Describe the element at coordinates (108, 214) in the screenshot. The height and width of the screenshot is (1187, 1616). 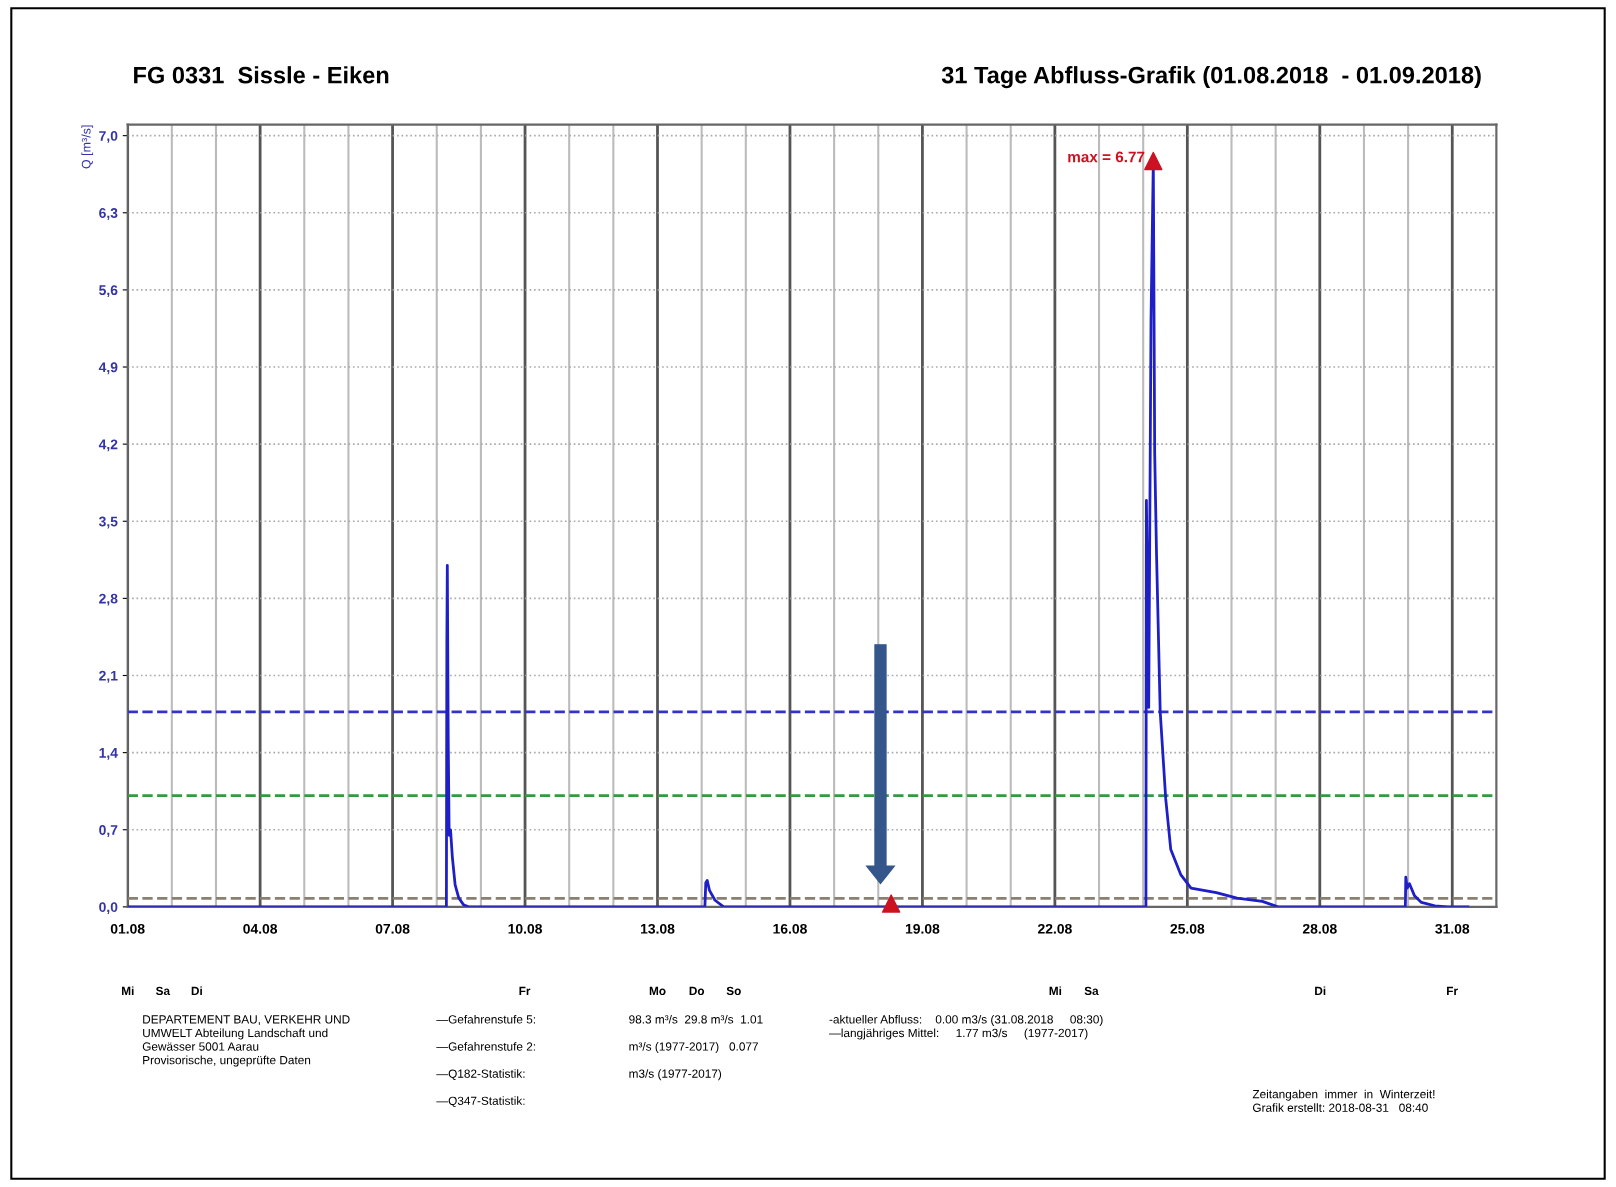
I see `y-tick-label: 6,3` at that location.